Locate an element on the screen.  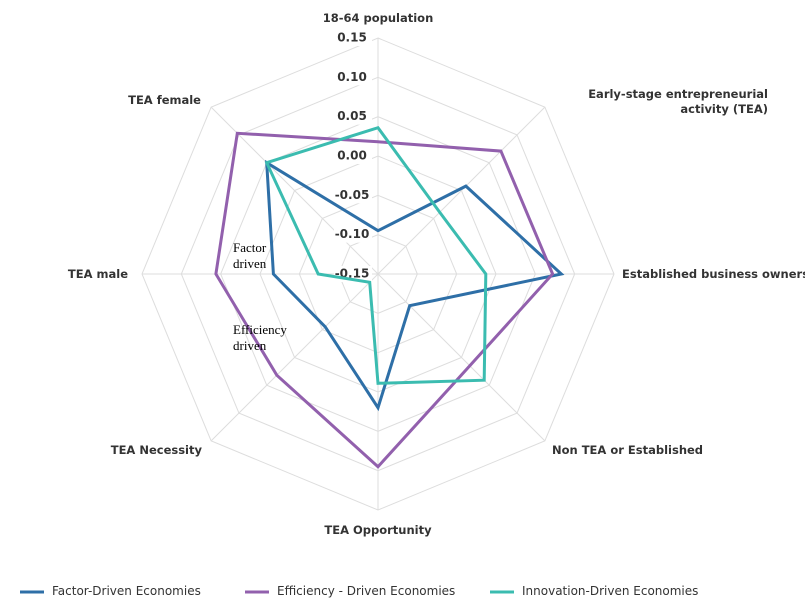
r-tick-label: 0.15 is located at coordinates (352, 38).